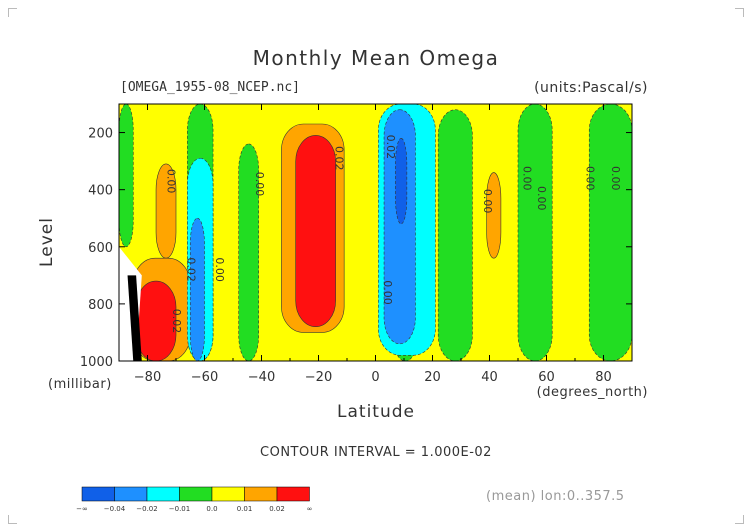 This screenshot has height=532, width=752. I want to click on x-tick-label: 0, so click(375, 377).